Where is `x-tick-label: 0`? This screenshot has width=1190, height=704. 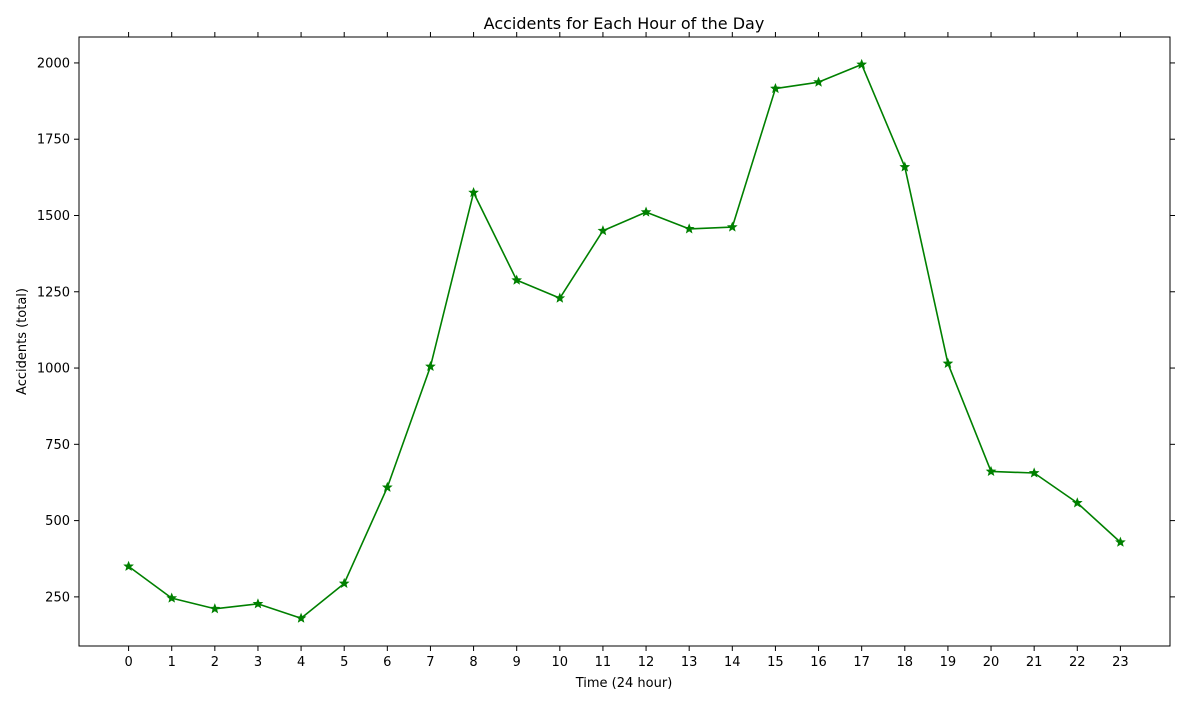
x-tick-label: 0 is located at coordinates (128, 662).